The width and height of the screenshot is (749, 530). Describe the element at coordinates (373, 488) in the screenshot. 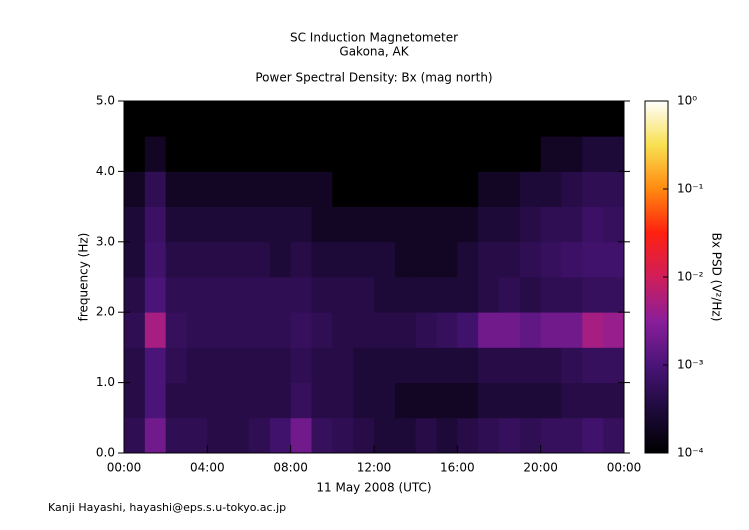

I see `x-axis-label: 11 May 2008 (UTC)` at that location.